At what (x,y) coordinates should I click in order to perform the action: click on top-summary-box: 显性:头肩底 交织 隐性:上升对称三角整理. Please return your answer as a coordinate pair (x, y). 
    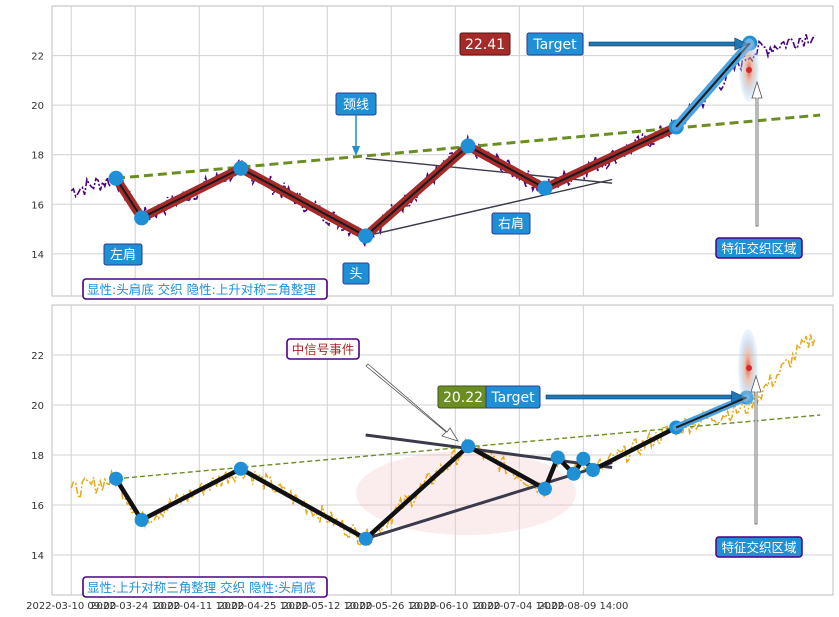
    Looking at the image, I should click on (205, 289).